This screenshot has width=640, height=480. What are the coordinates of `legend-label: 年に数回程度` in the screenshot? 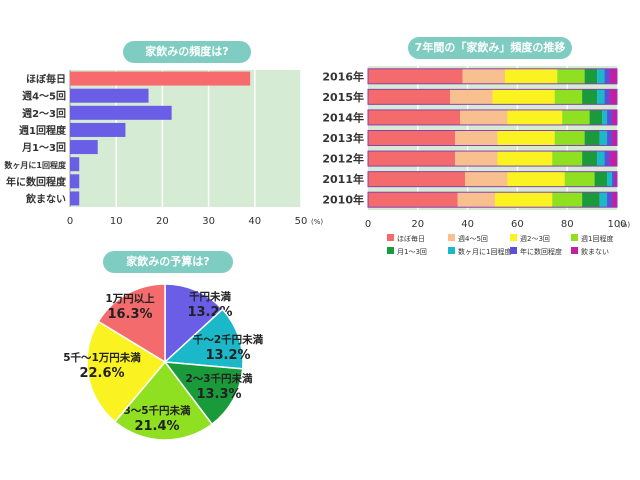 It's located at (541, 251).